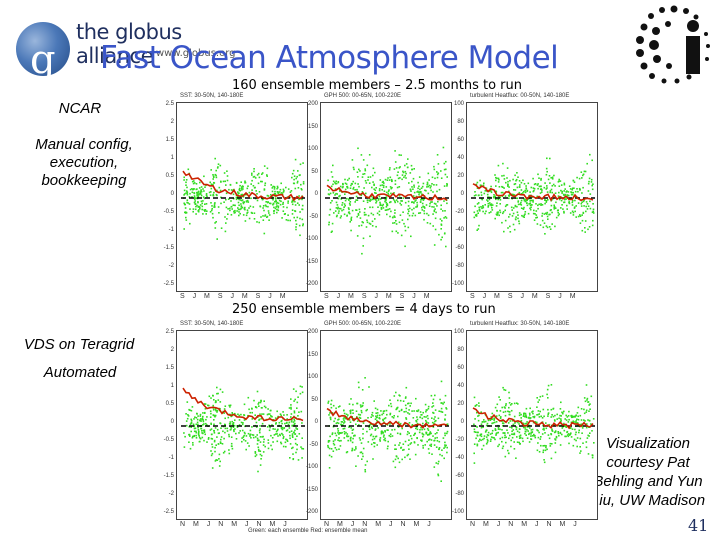  I want to click on panel-title: turbulent Heatflux: 30-50N, 140-180E, so click(520, 324).